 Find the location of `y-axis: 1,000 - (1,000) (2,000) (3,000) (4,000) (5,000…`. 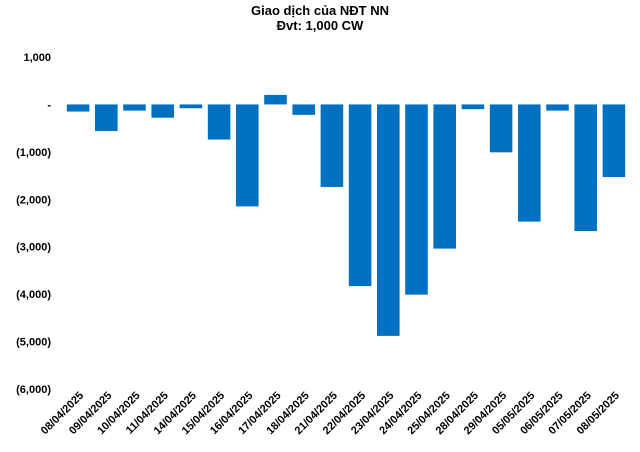

y-axis: 1,000 - (1,000) (2,000) (3,000) (4,000) (5,000… is located at coordinates (33, 224).